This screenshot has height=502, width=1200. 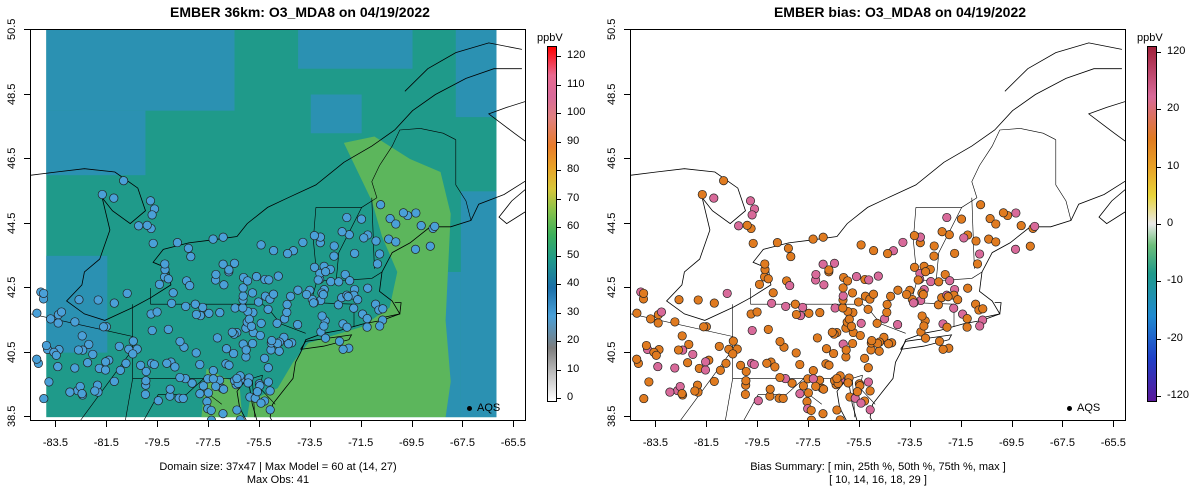 I want to click on x-tick-label: -65.5, so click(x=513, y=443).